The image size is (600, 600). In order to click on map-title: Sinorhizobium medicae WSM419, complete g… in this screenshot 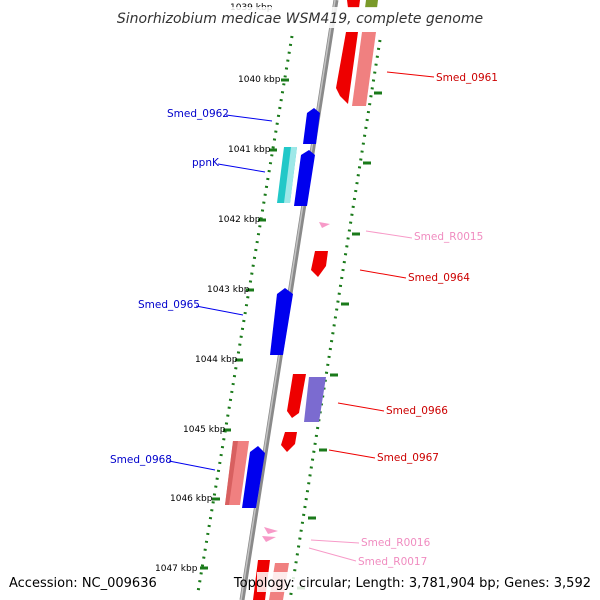, I will do `click(300, 19)`.